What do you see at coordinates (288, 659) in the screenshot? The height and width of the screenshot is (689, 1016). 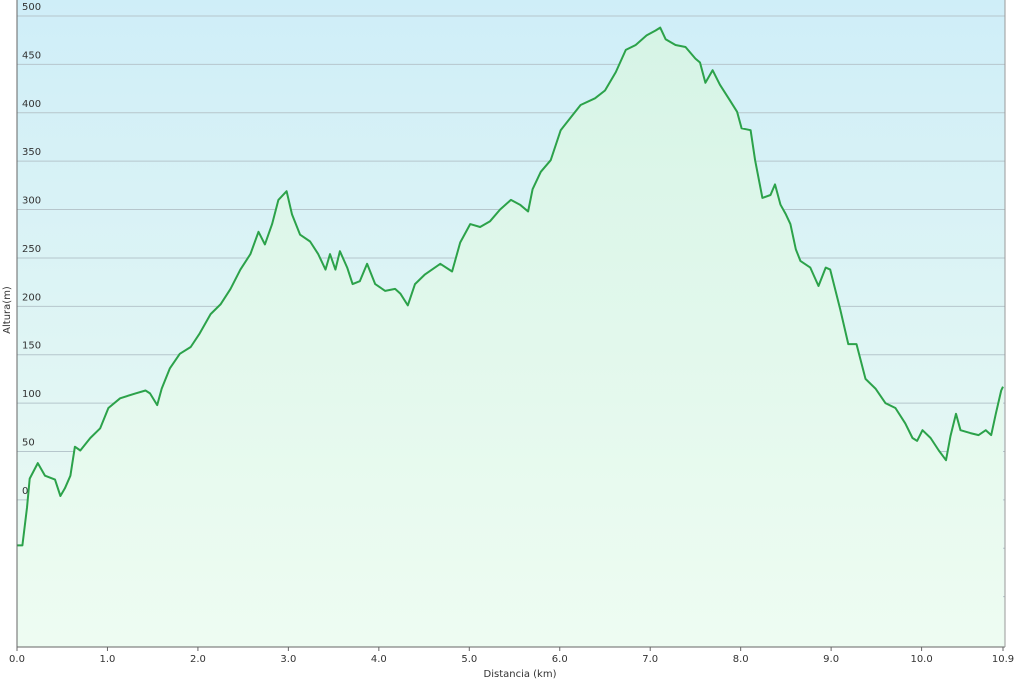 I see `x-tick-label: 3.0` at bounding box center [288, 659].